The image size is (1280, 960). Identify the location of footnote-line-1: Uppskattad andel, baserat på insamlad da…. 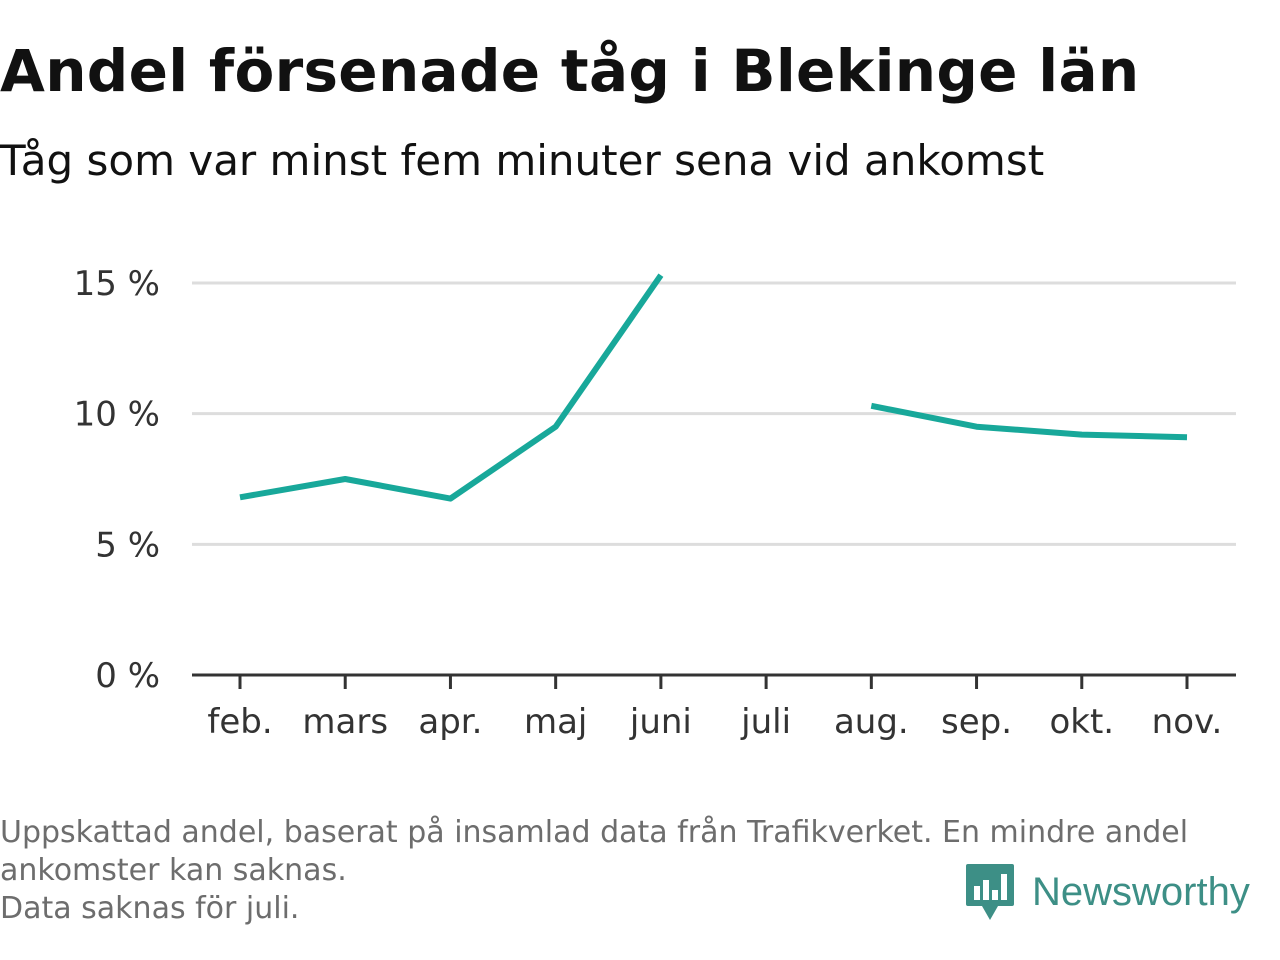
(594, 832).